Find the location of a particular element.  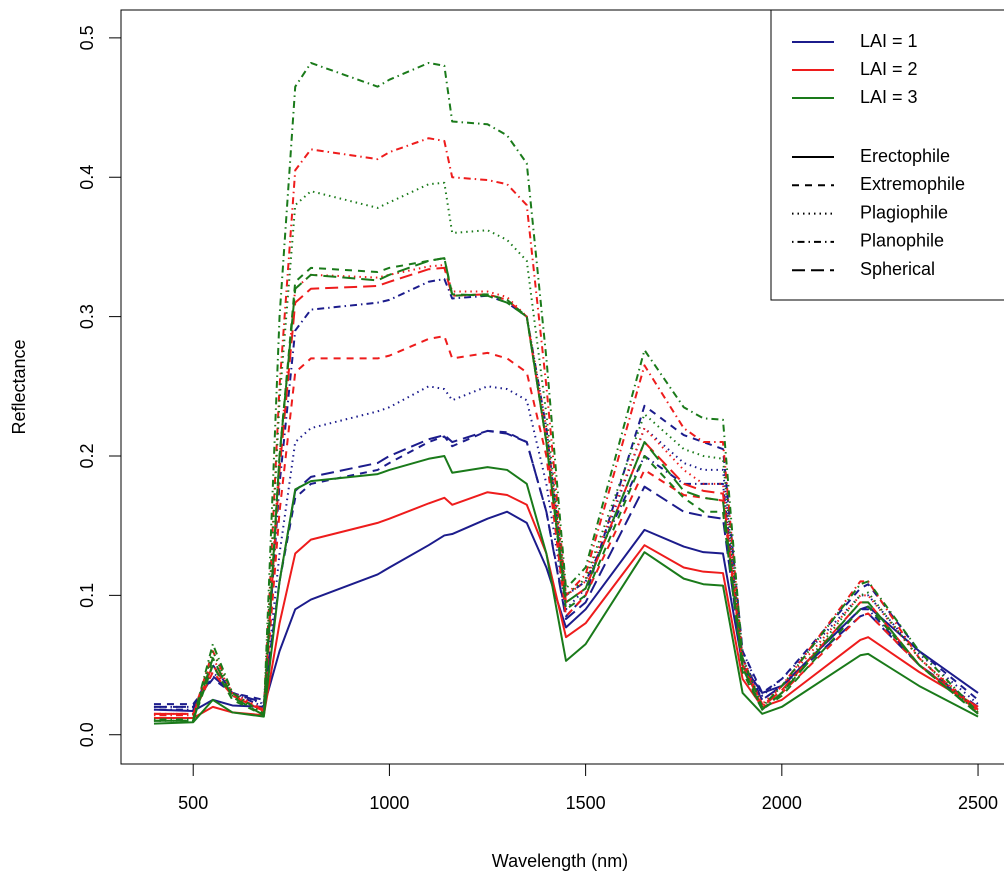

legend-label: Erectophile is located at coordinates (905, 156).